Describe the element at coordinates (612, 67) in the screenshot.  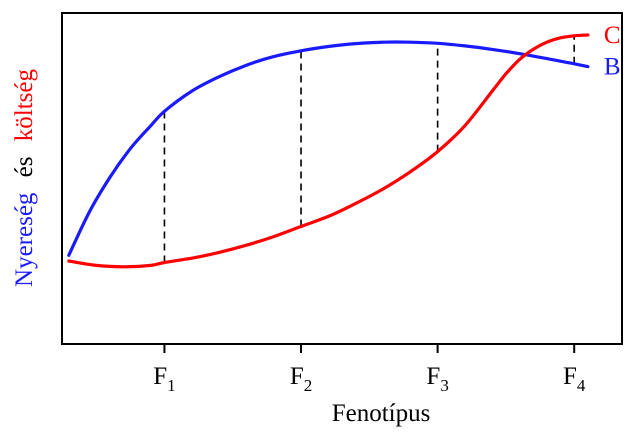
I see `series-label-benefit: B` at that location.